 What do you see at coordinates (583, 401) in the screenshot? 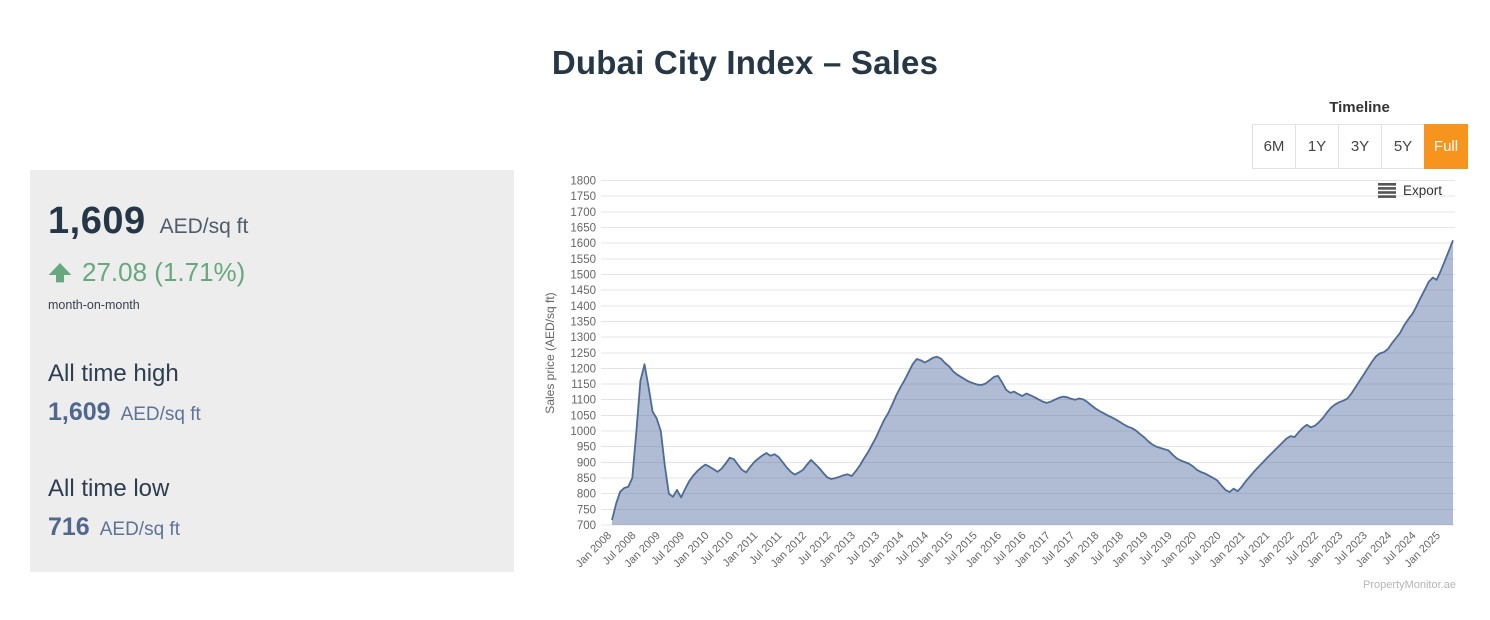
I see `y-tick-label: 1100` at bounding box center [583, 401].